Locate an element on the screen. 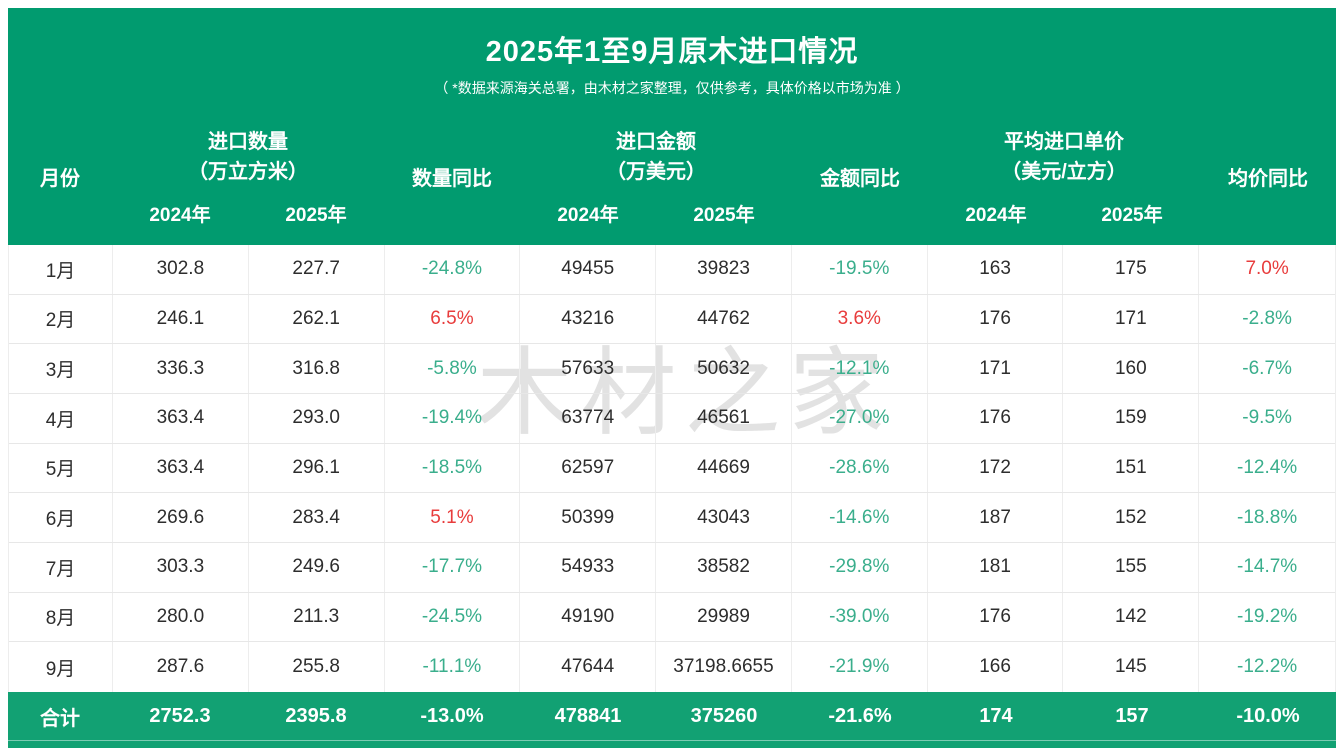 The height and width of the screenshot is (753, 1344). cell-month: 1月 is located at coordinates (61, 269).